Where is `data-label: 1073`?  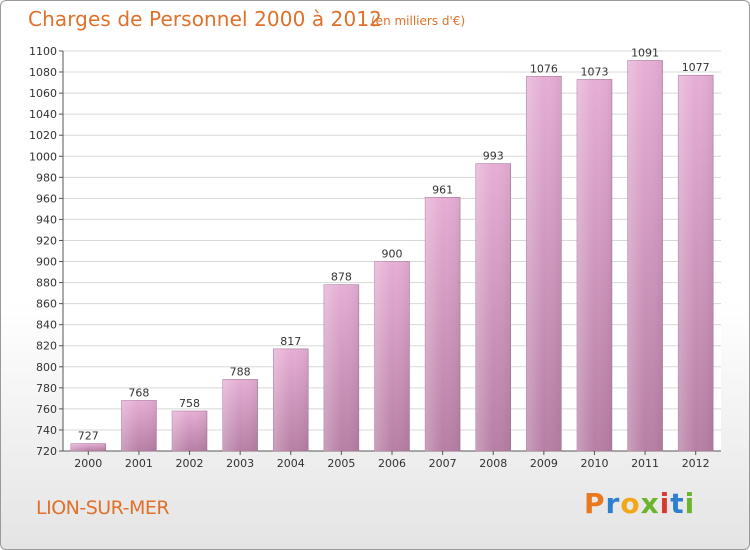 data-label: 1073 is located at coordinates (594, 71).